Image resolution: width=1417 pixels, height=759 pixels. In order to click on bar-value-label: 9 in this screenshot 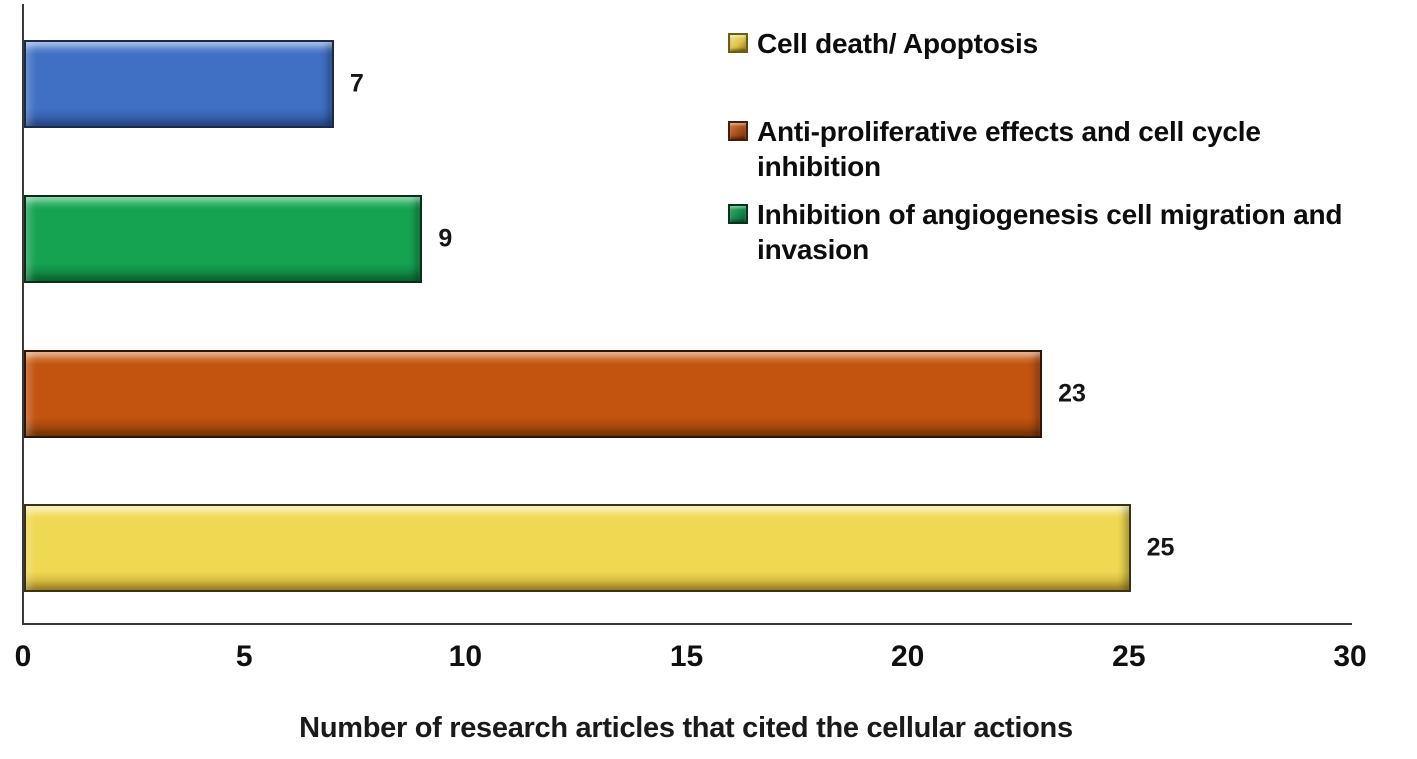, I will do `click(445, 238)`.